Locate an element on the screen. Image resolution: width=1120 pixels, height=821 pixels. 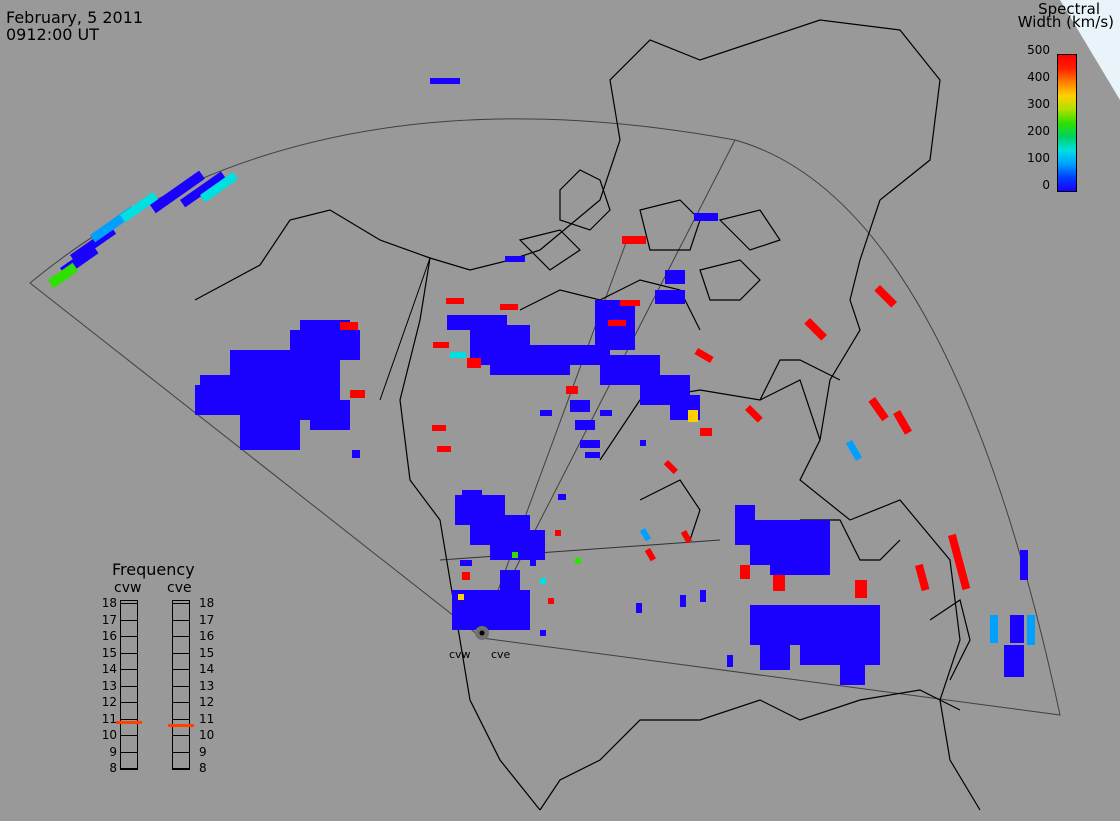
site-label-cve: cve is located at coordinates (501, 654).